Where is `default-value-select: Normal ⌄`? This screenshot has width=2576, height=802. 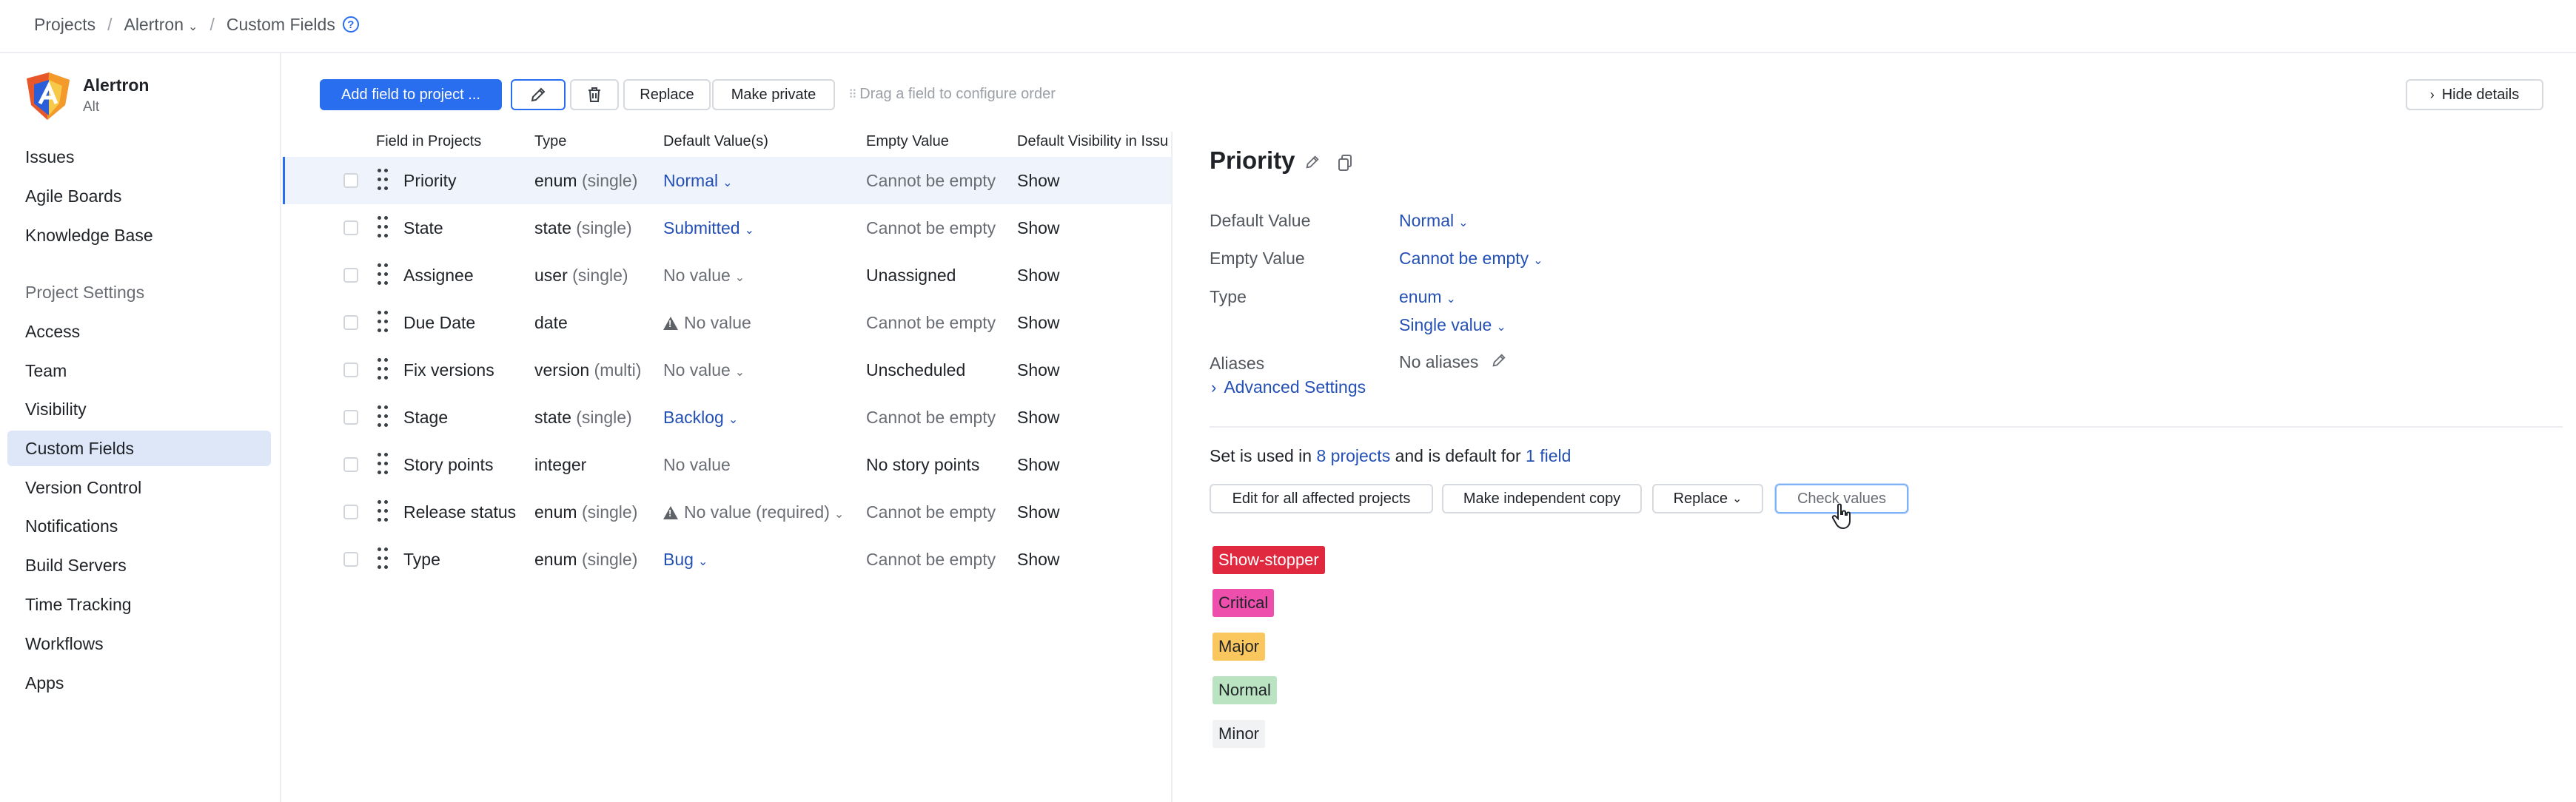
default-value-select: Normal ⌄ is located at coordinates (1434, 221).